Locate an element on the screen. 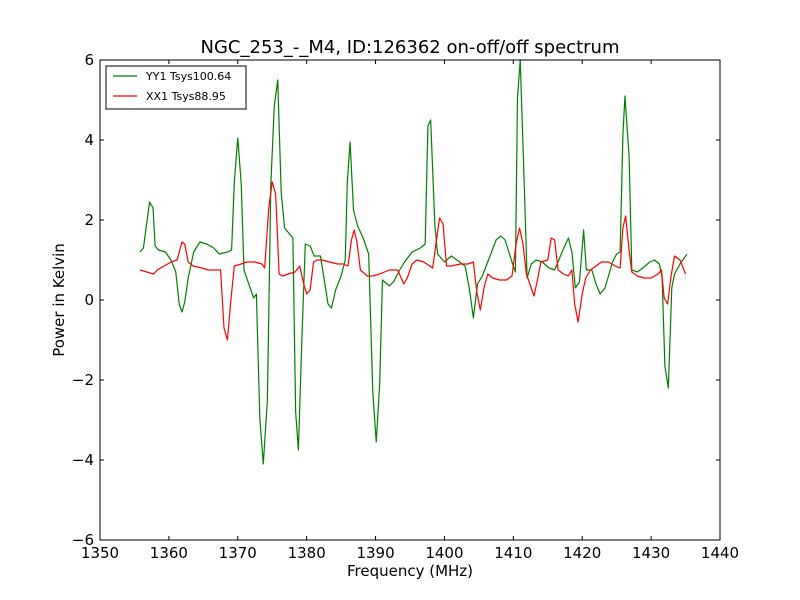 The width and height of the screenshot is (800, 600). legend: YY1 Tsys100.64 XX1 Tsys88.95 is located at coordinates (176, 87).